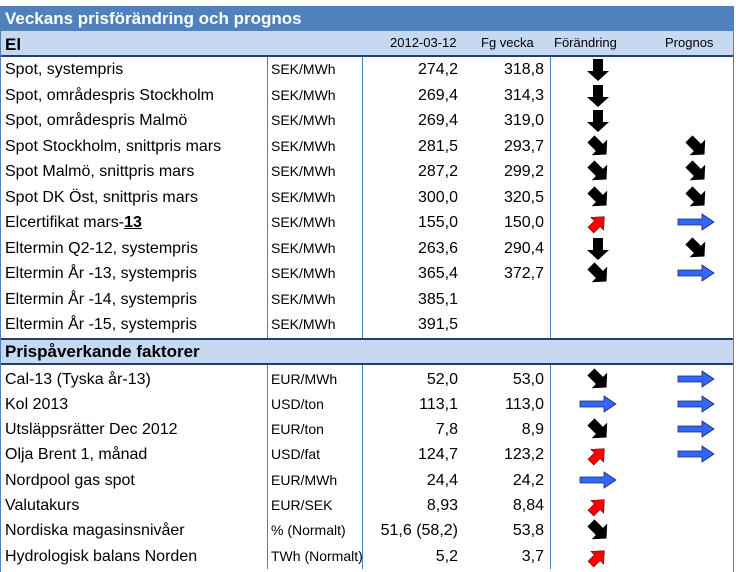  I want to click on row-prev: 123,2, so click(523, 455).